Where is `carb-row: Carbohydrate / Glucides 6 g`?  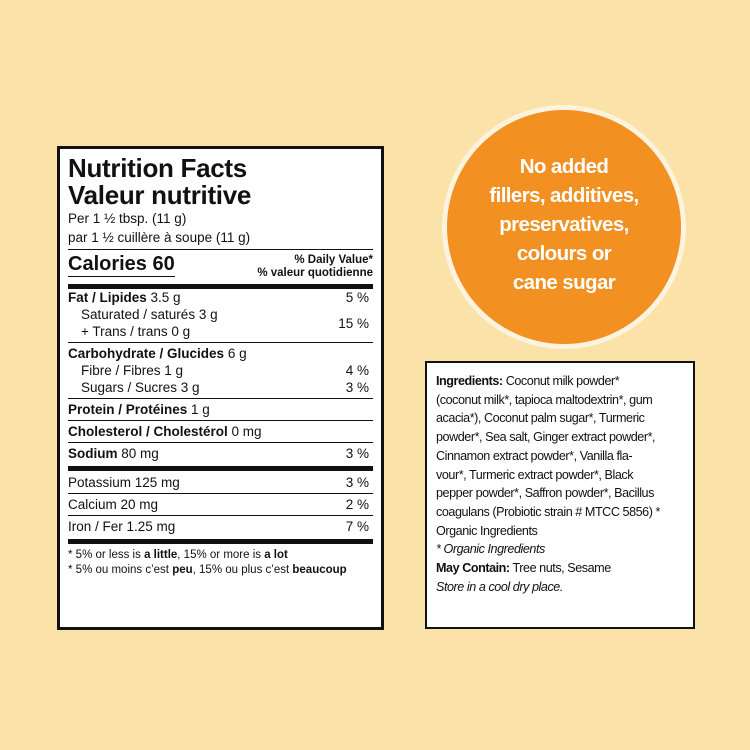 carb-row: Carbohydrate / Glucides 6 g is located at coordinates (220, 353).